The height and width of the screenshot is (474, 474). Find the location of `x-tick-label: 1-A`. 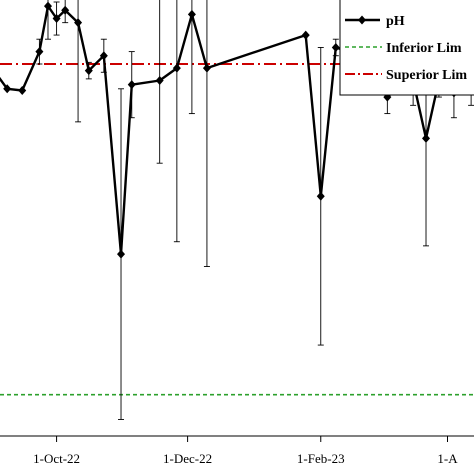

x-tick-label: 1-A is located at coordinates (447, 458).